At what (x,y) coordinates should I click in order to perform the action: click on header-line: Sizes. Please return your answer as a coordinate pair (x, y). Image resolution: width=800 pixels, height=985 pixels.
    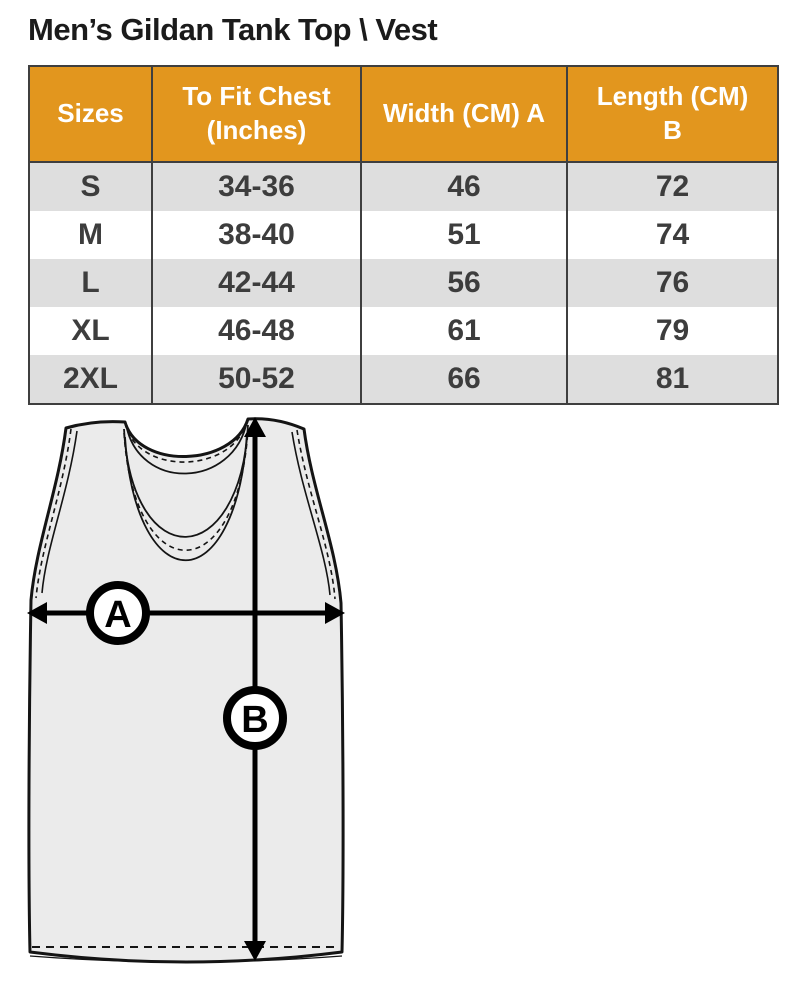
    Looking at the image, I should click on (90, 113).